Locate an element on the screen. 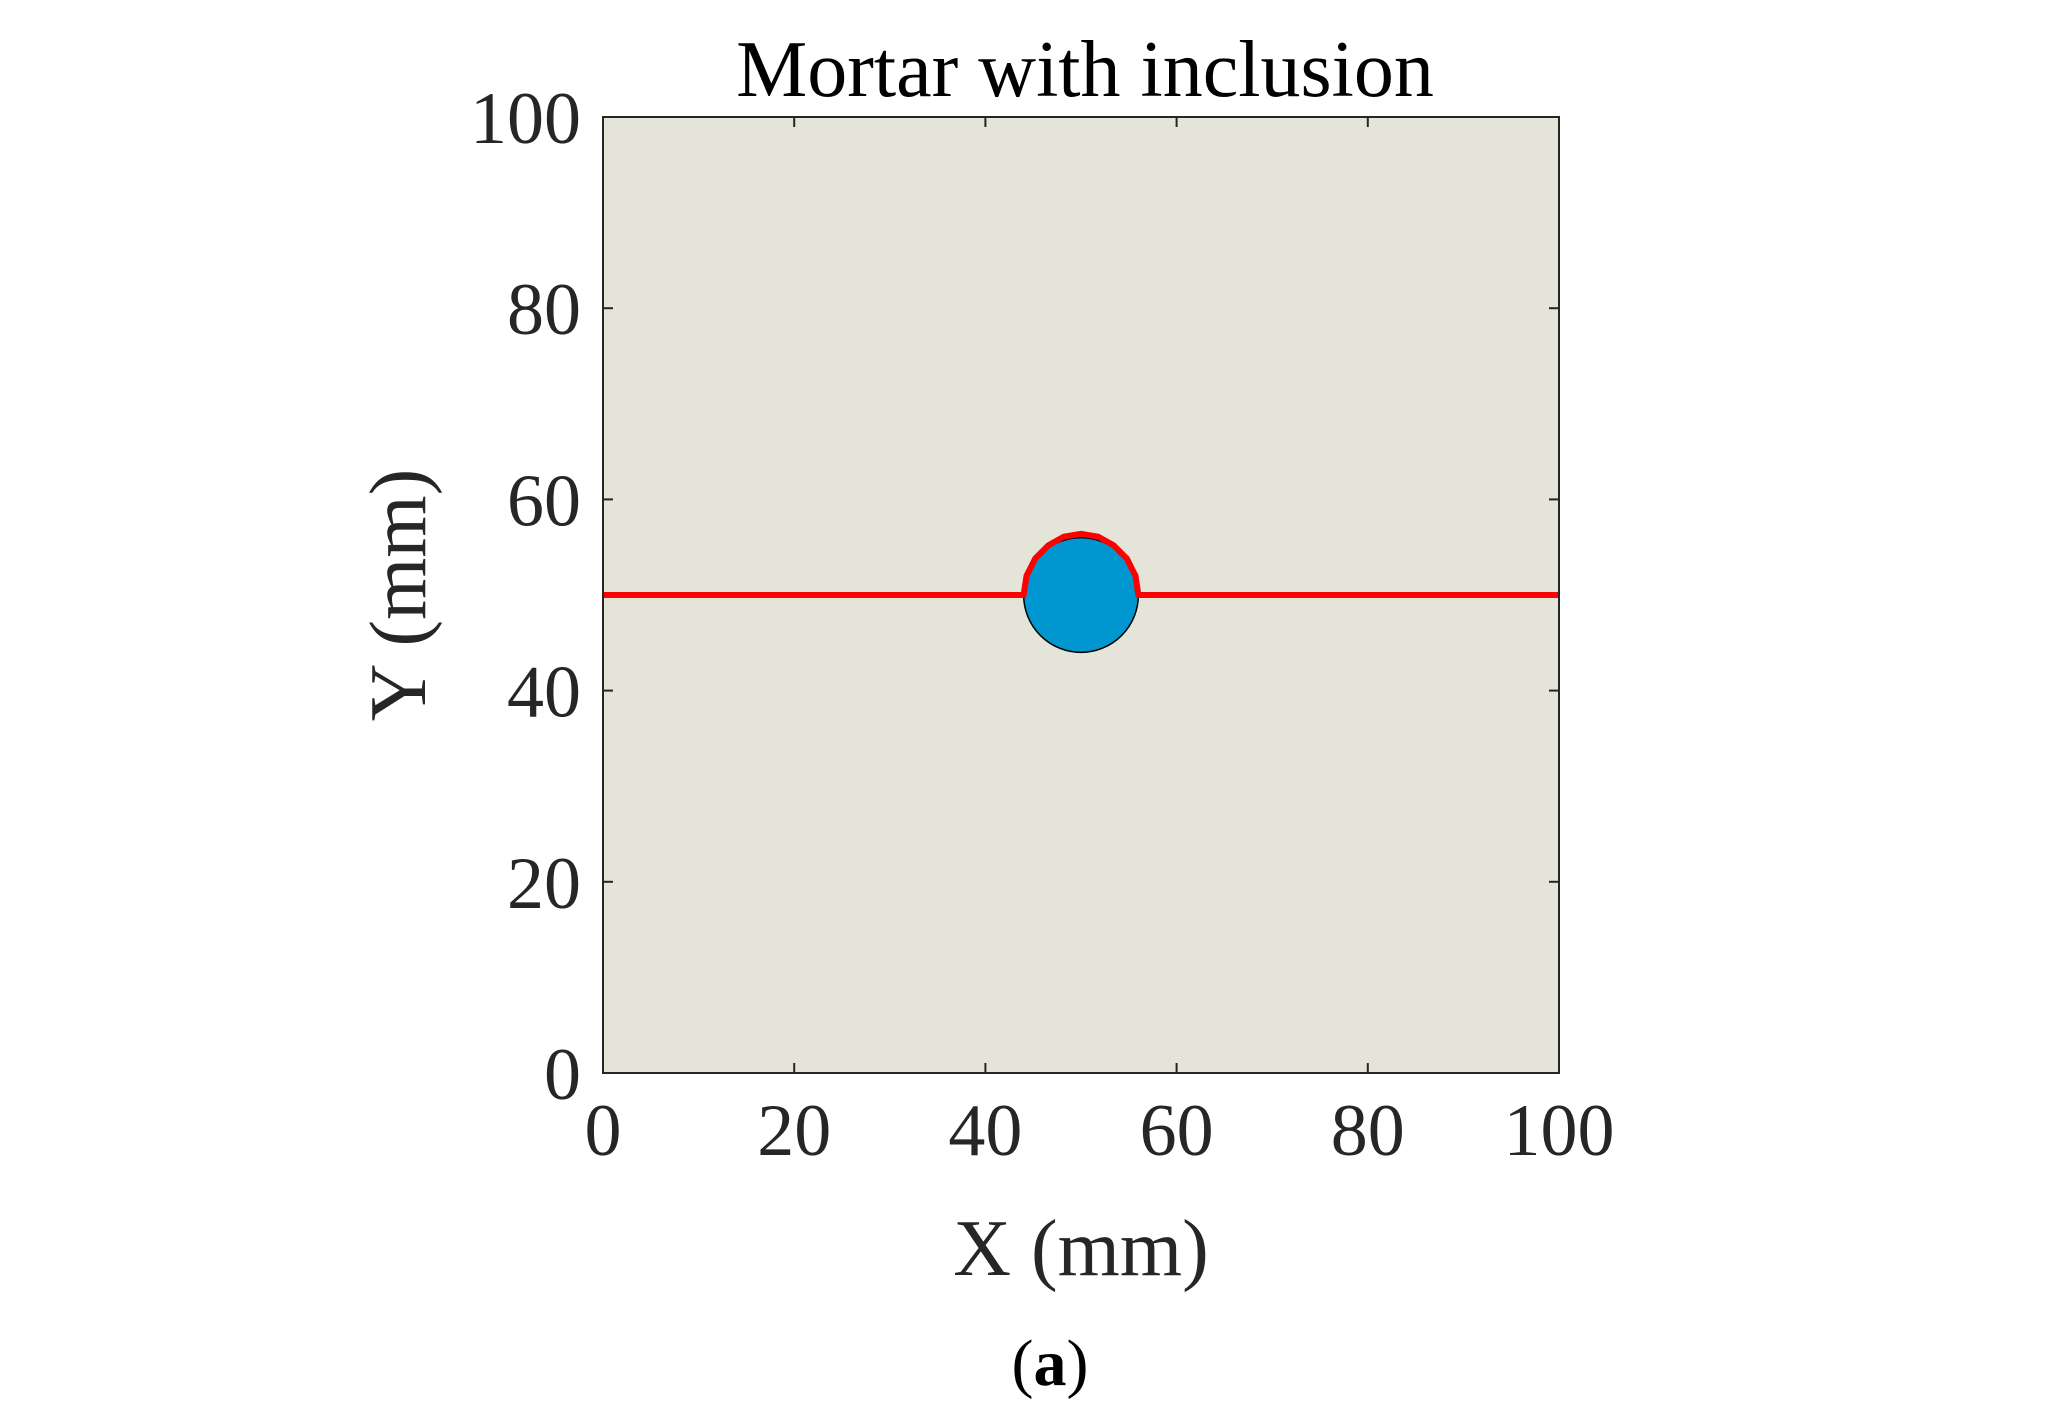  y-axis-label: Y (mm) is located at coordinates (399, 595).